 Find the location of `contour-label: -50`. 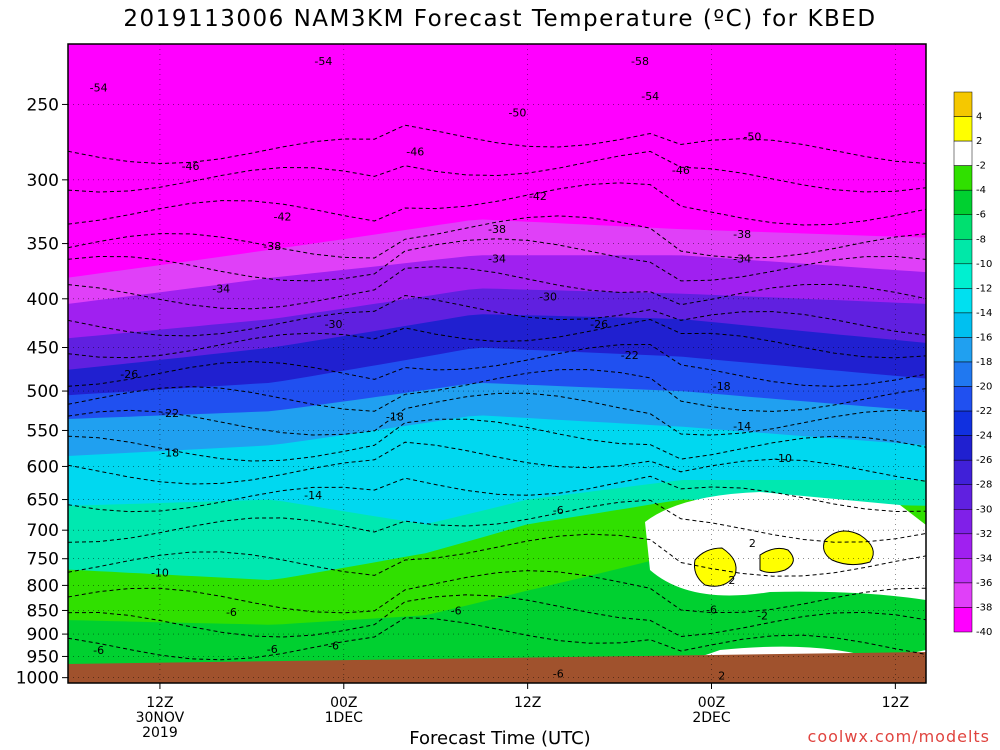

contour-label: -50 is located at coordinates (517, 113).